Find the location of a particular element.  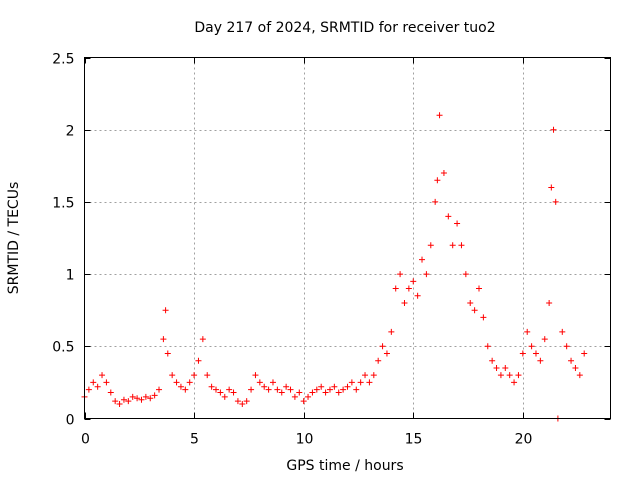

x-tick-label: 0 is located at coordinates (85, 440).